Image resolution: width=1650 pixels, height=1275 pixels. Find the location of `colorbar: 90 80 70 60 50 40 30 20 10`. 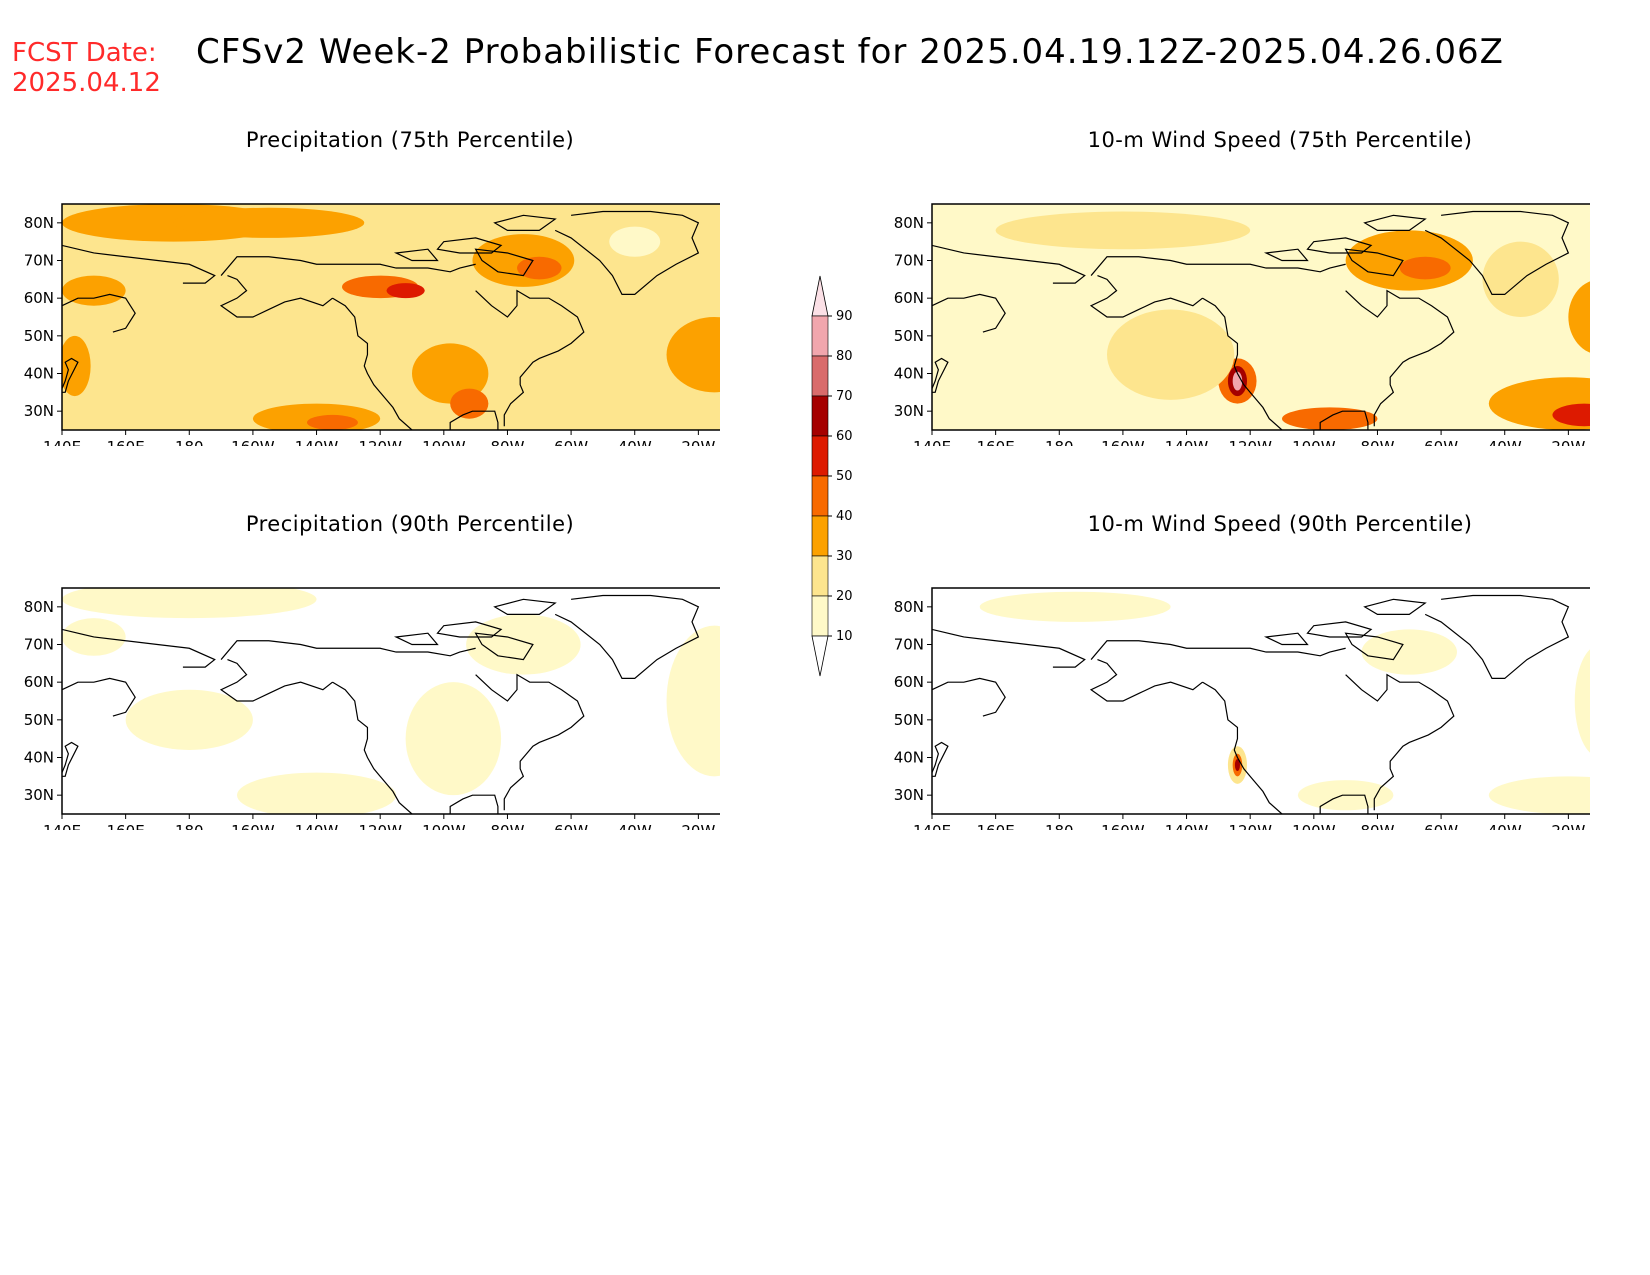

colorbar: 90 80 70 60 50 40 30 20 10 is located at coordinates (832, 476).